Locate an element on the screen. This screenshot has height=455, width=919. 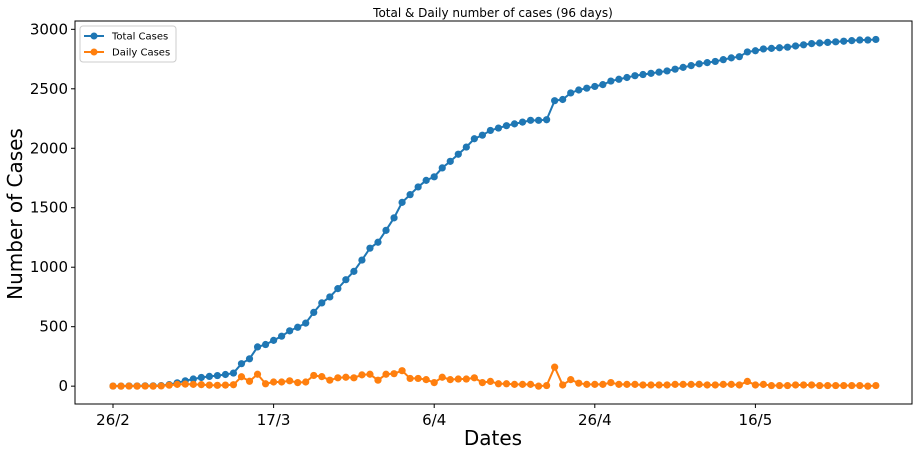
x-tick-label: 16/5 is located at coordinates (756, 420).